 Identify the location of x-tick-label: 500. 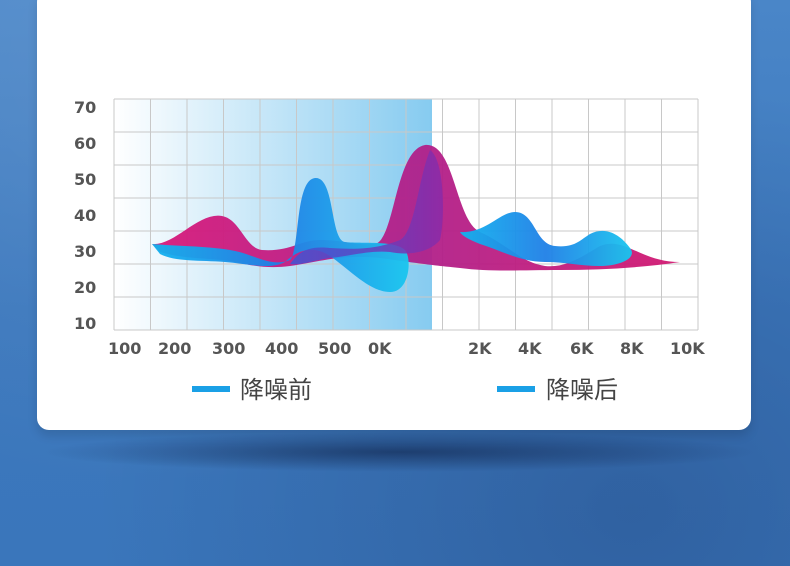
(334, 348).